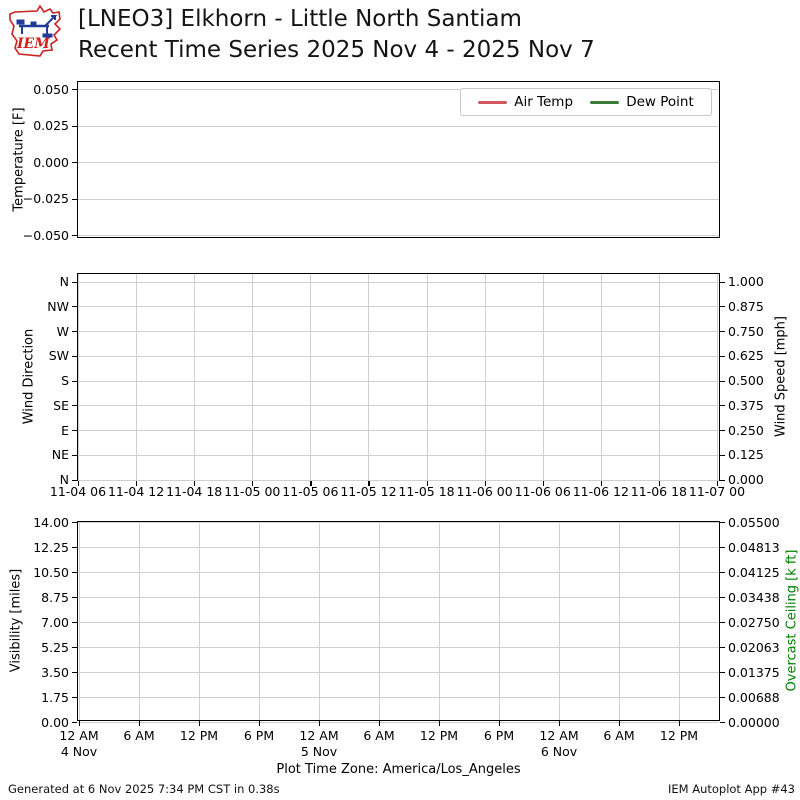  What do you see at coordinates (37, 26) in the screenshot?
I see `weather-vane-icon` at bounding box center [37, 26].